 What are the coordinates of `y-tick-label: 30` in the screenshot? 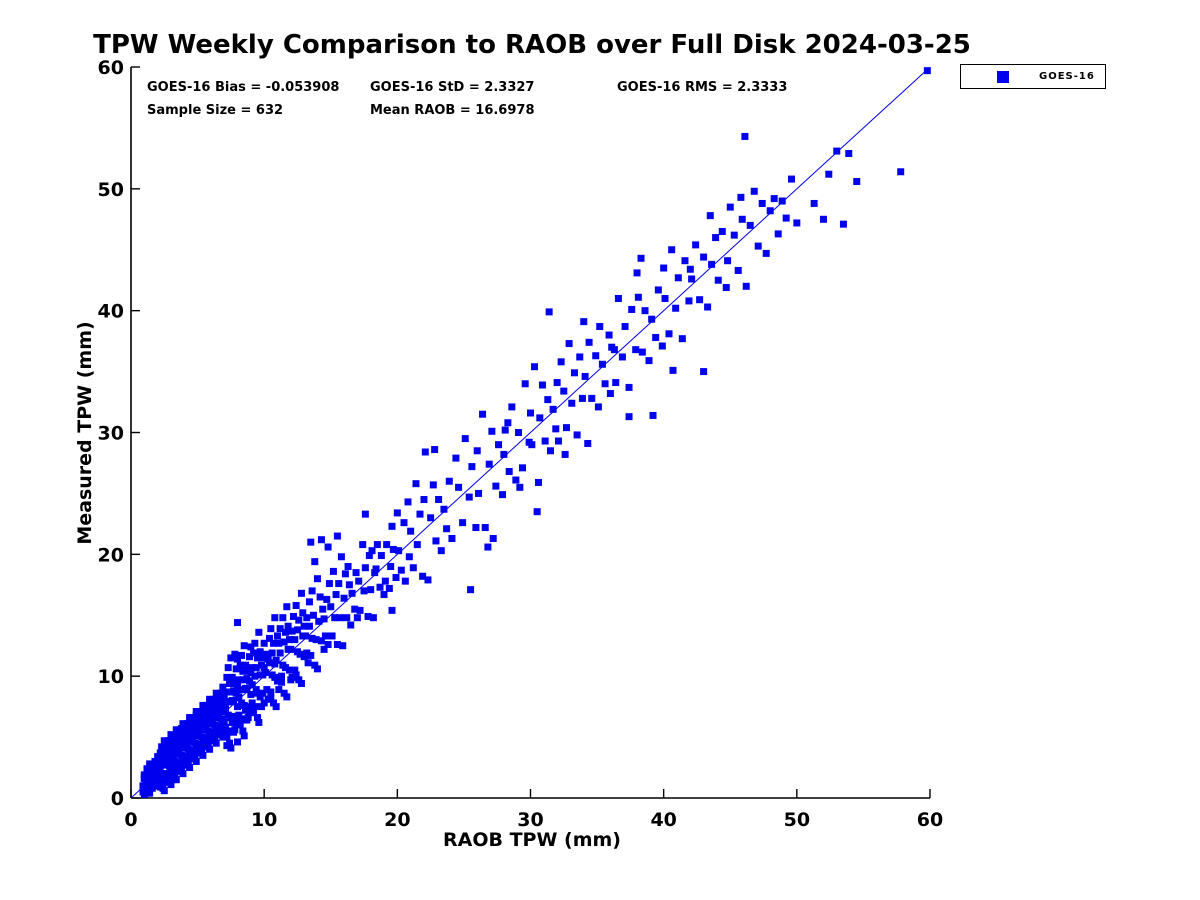 It's located at (111, 434).